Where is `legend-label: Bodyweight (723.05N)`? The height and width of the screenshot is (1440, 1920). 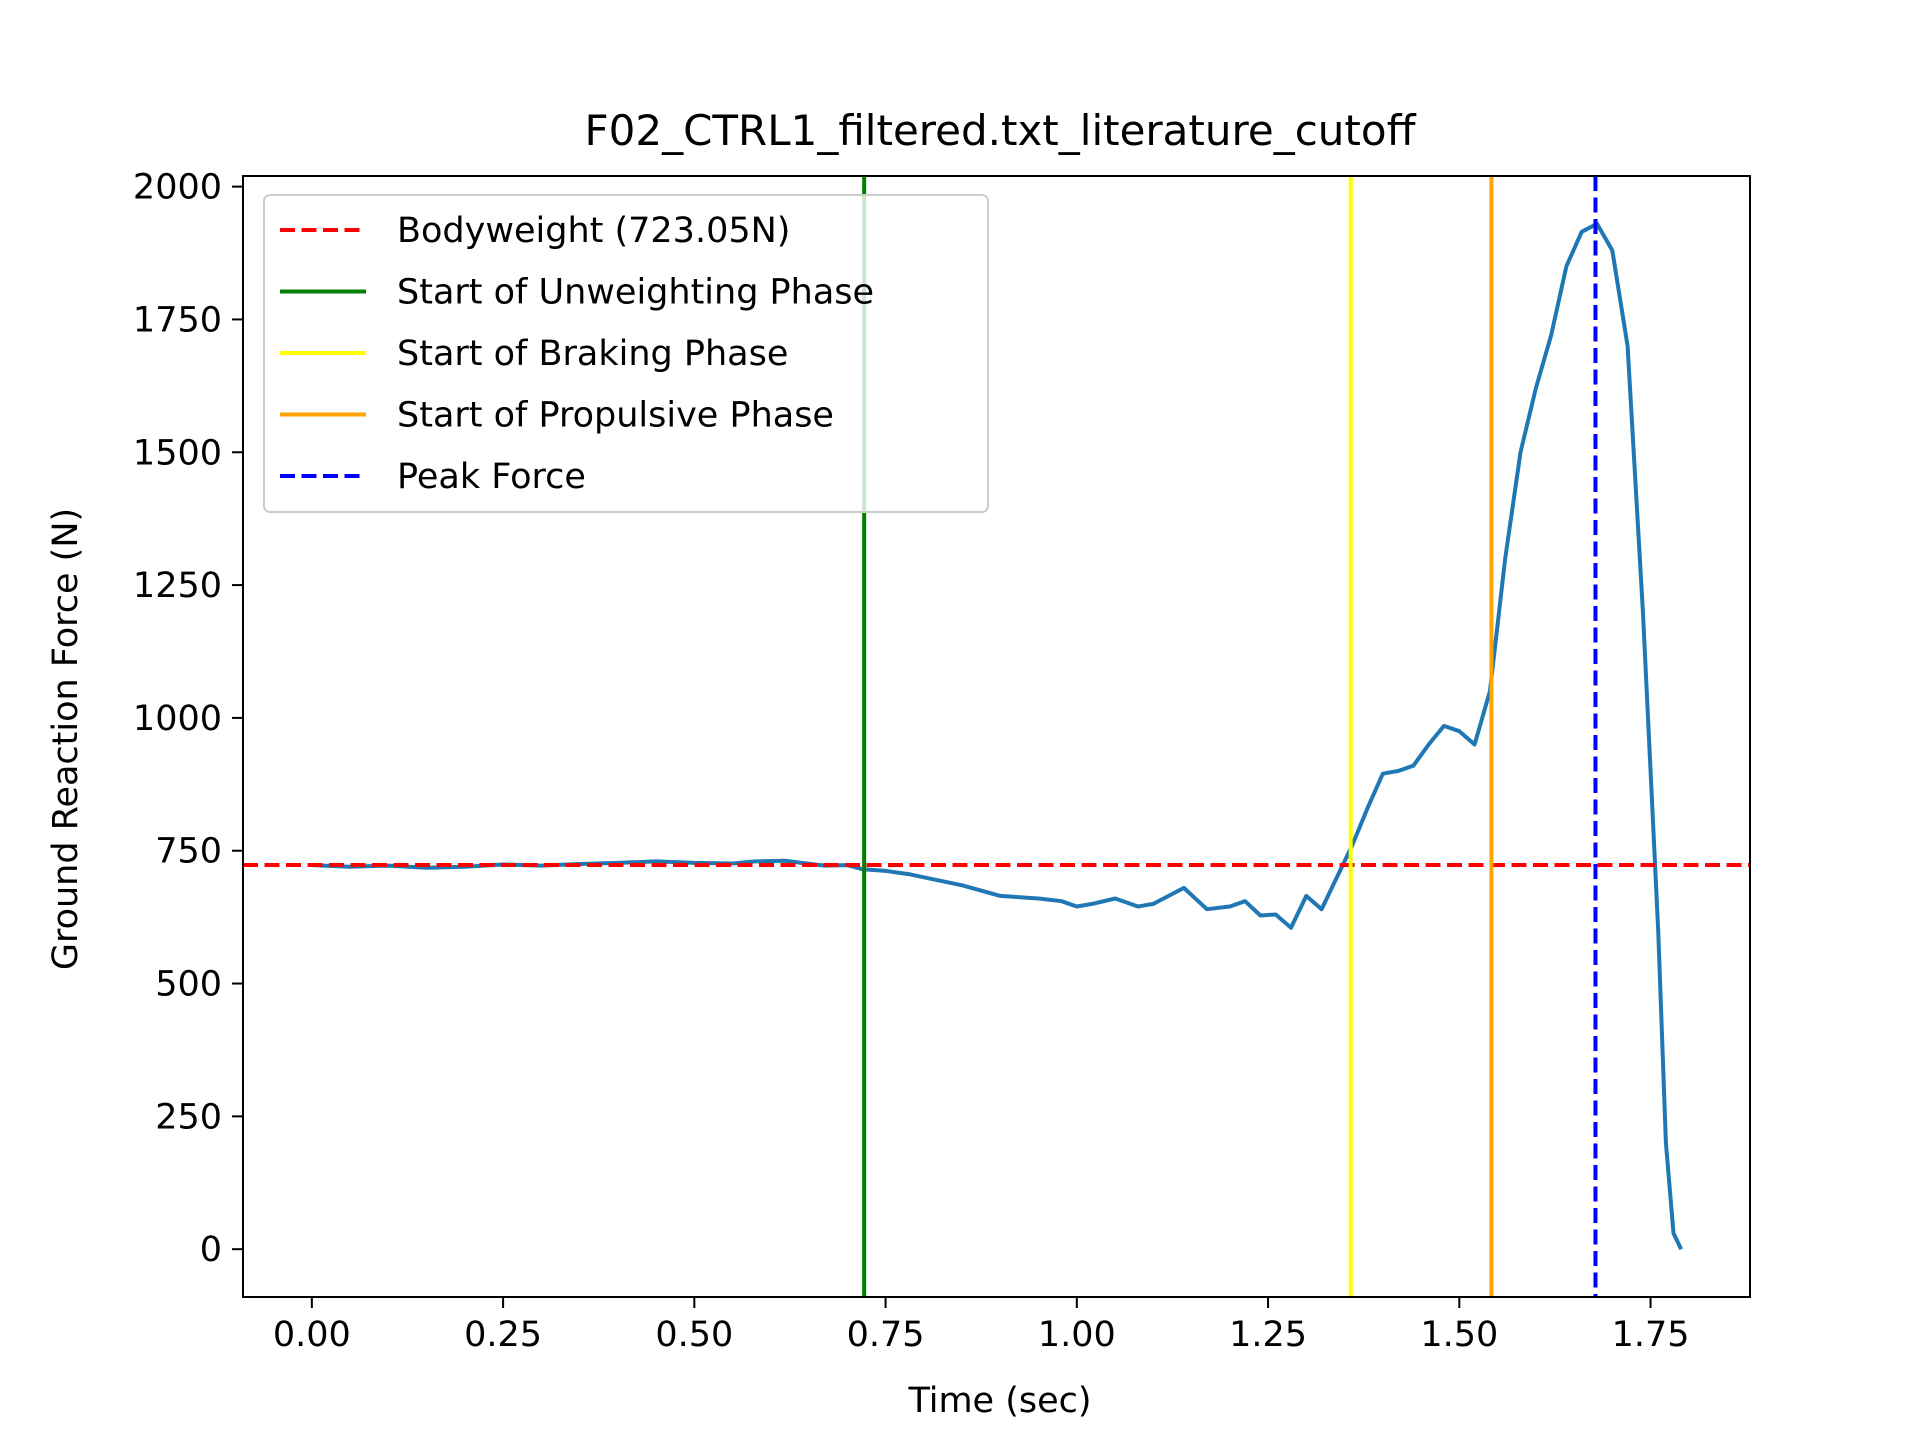
legend-label: Bodyweight (723.05N) is located at coordinates (593, 231).